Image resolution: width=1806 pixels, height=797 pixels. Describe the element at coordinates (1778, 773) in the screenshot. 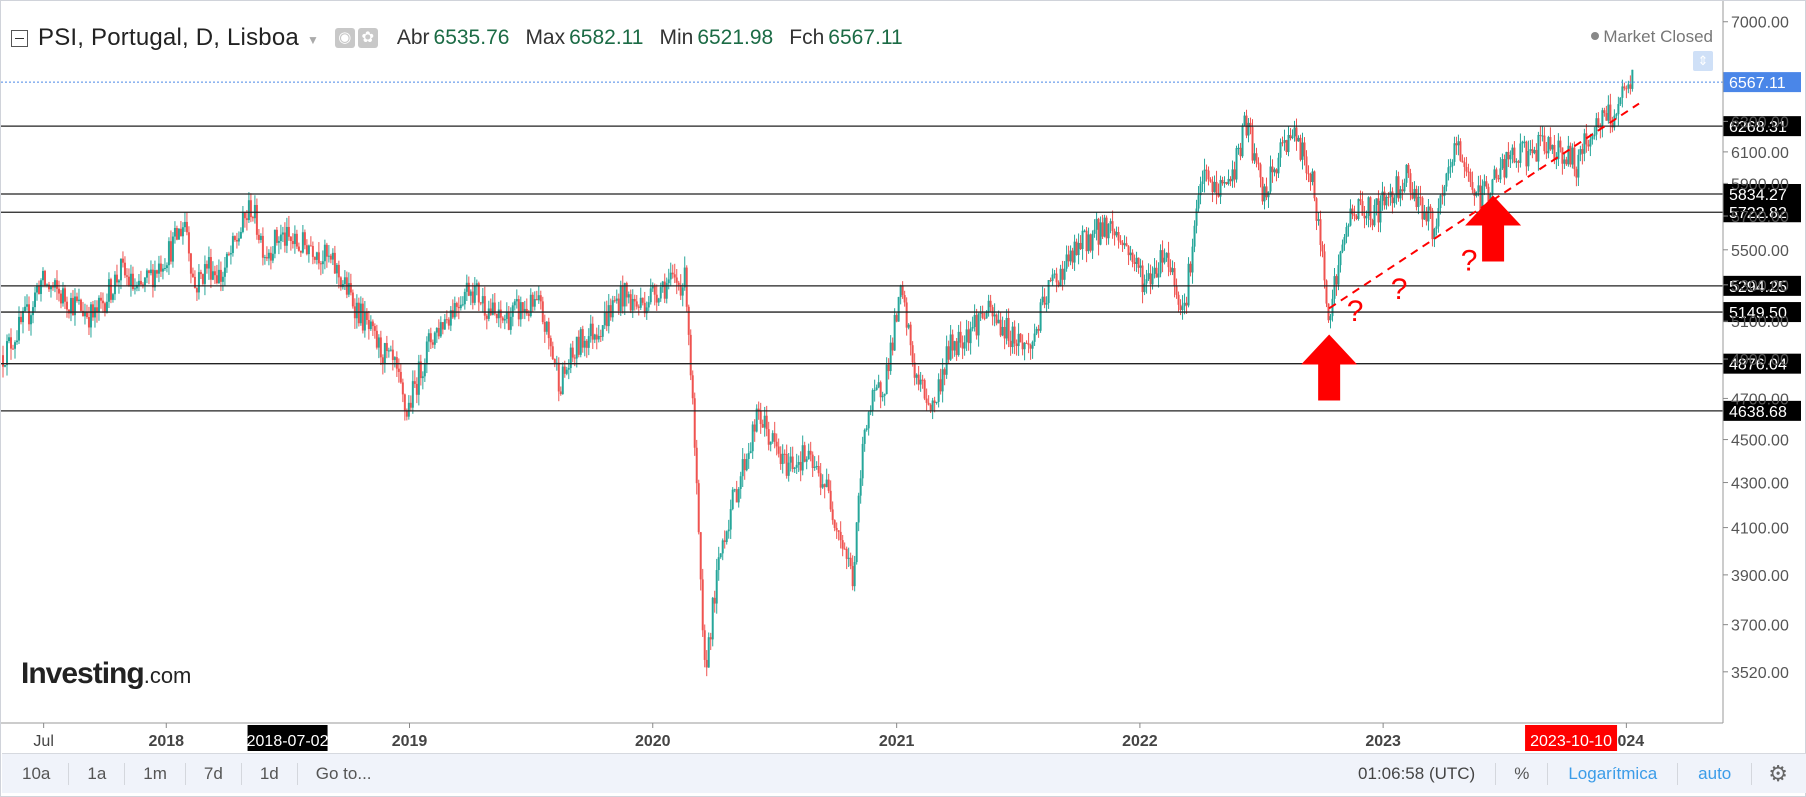

I see `gear-icon: ⚙` at that location.